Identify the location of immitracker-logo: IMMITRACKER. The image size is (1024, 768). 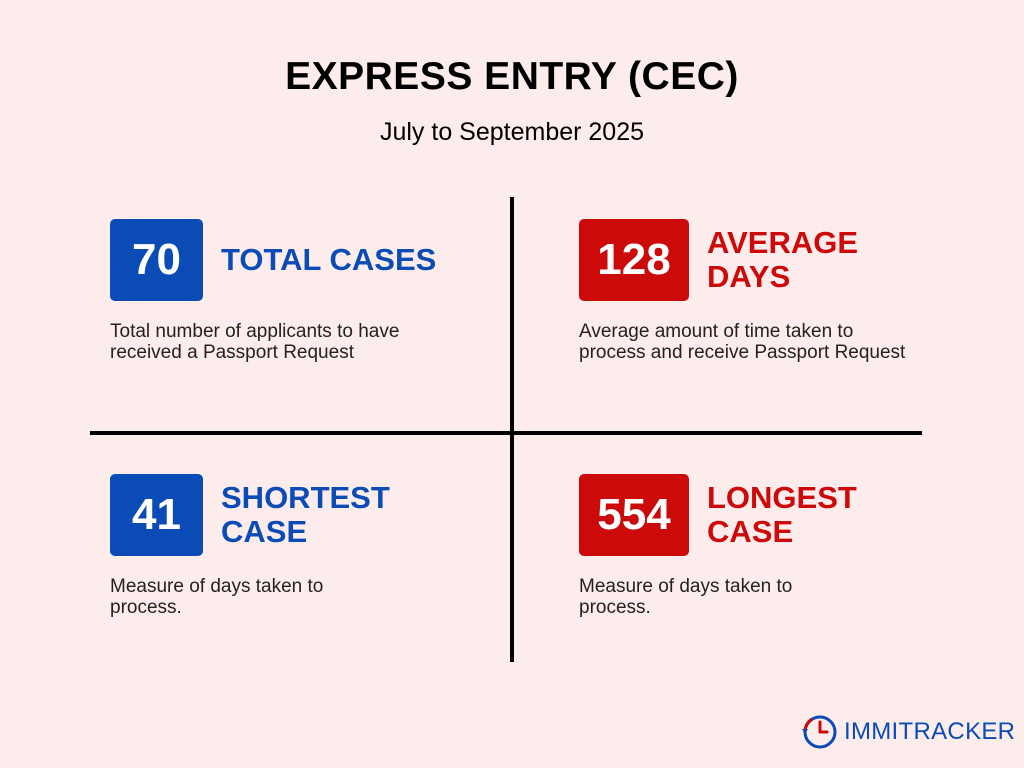
(907, 732).